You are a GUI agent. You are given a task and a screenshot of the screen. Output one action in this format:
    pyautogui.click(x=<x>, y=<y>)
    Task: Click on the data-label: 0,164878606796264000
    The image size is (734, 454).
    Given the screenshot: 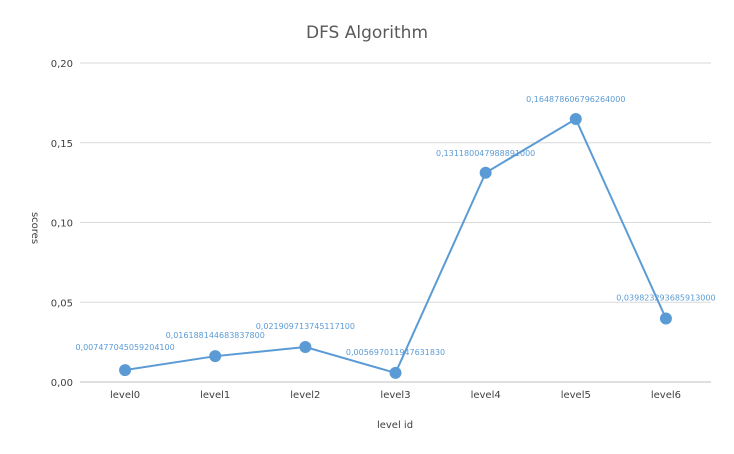 What is the action you would take?
    pyautogui.click(x=575, y=99)
    